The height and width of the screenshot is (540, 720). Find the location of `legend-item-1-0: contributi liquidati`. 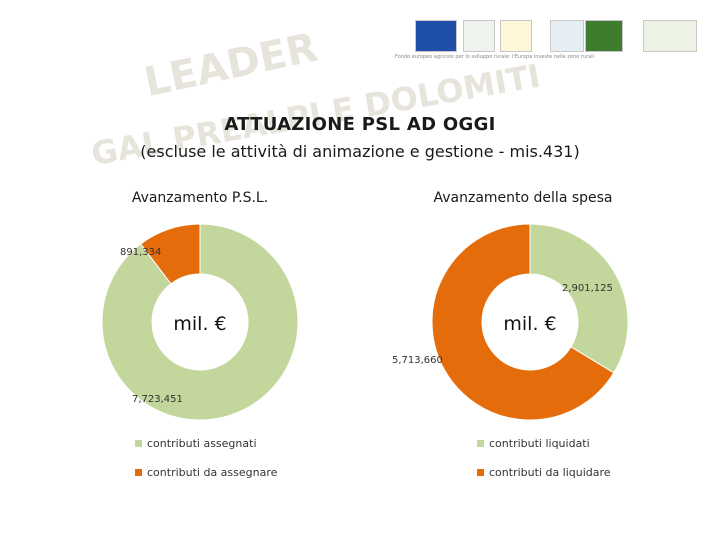

legend-item-1-0: contributi liquidati is located at coordinates (533, 443).